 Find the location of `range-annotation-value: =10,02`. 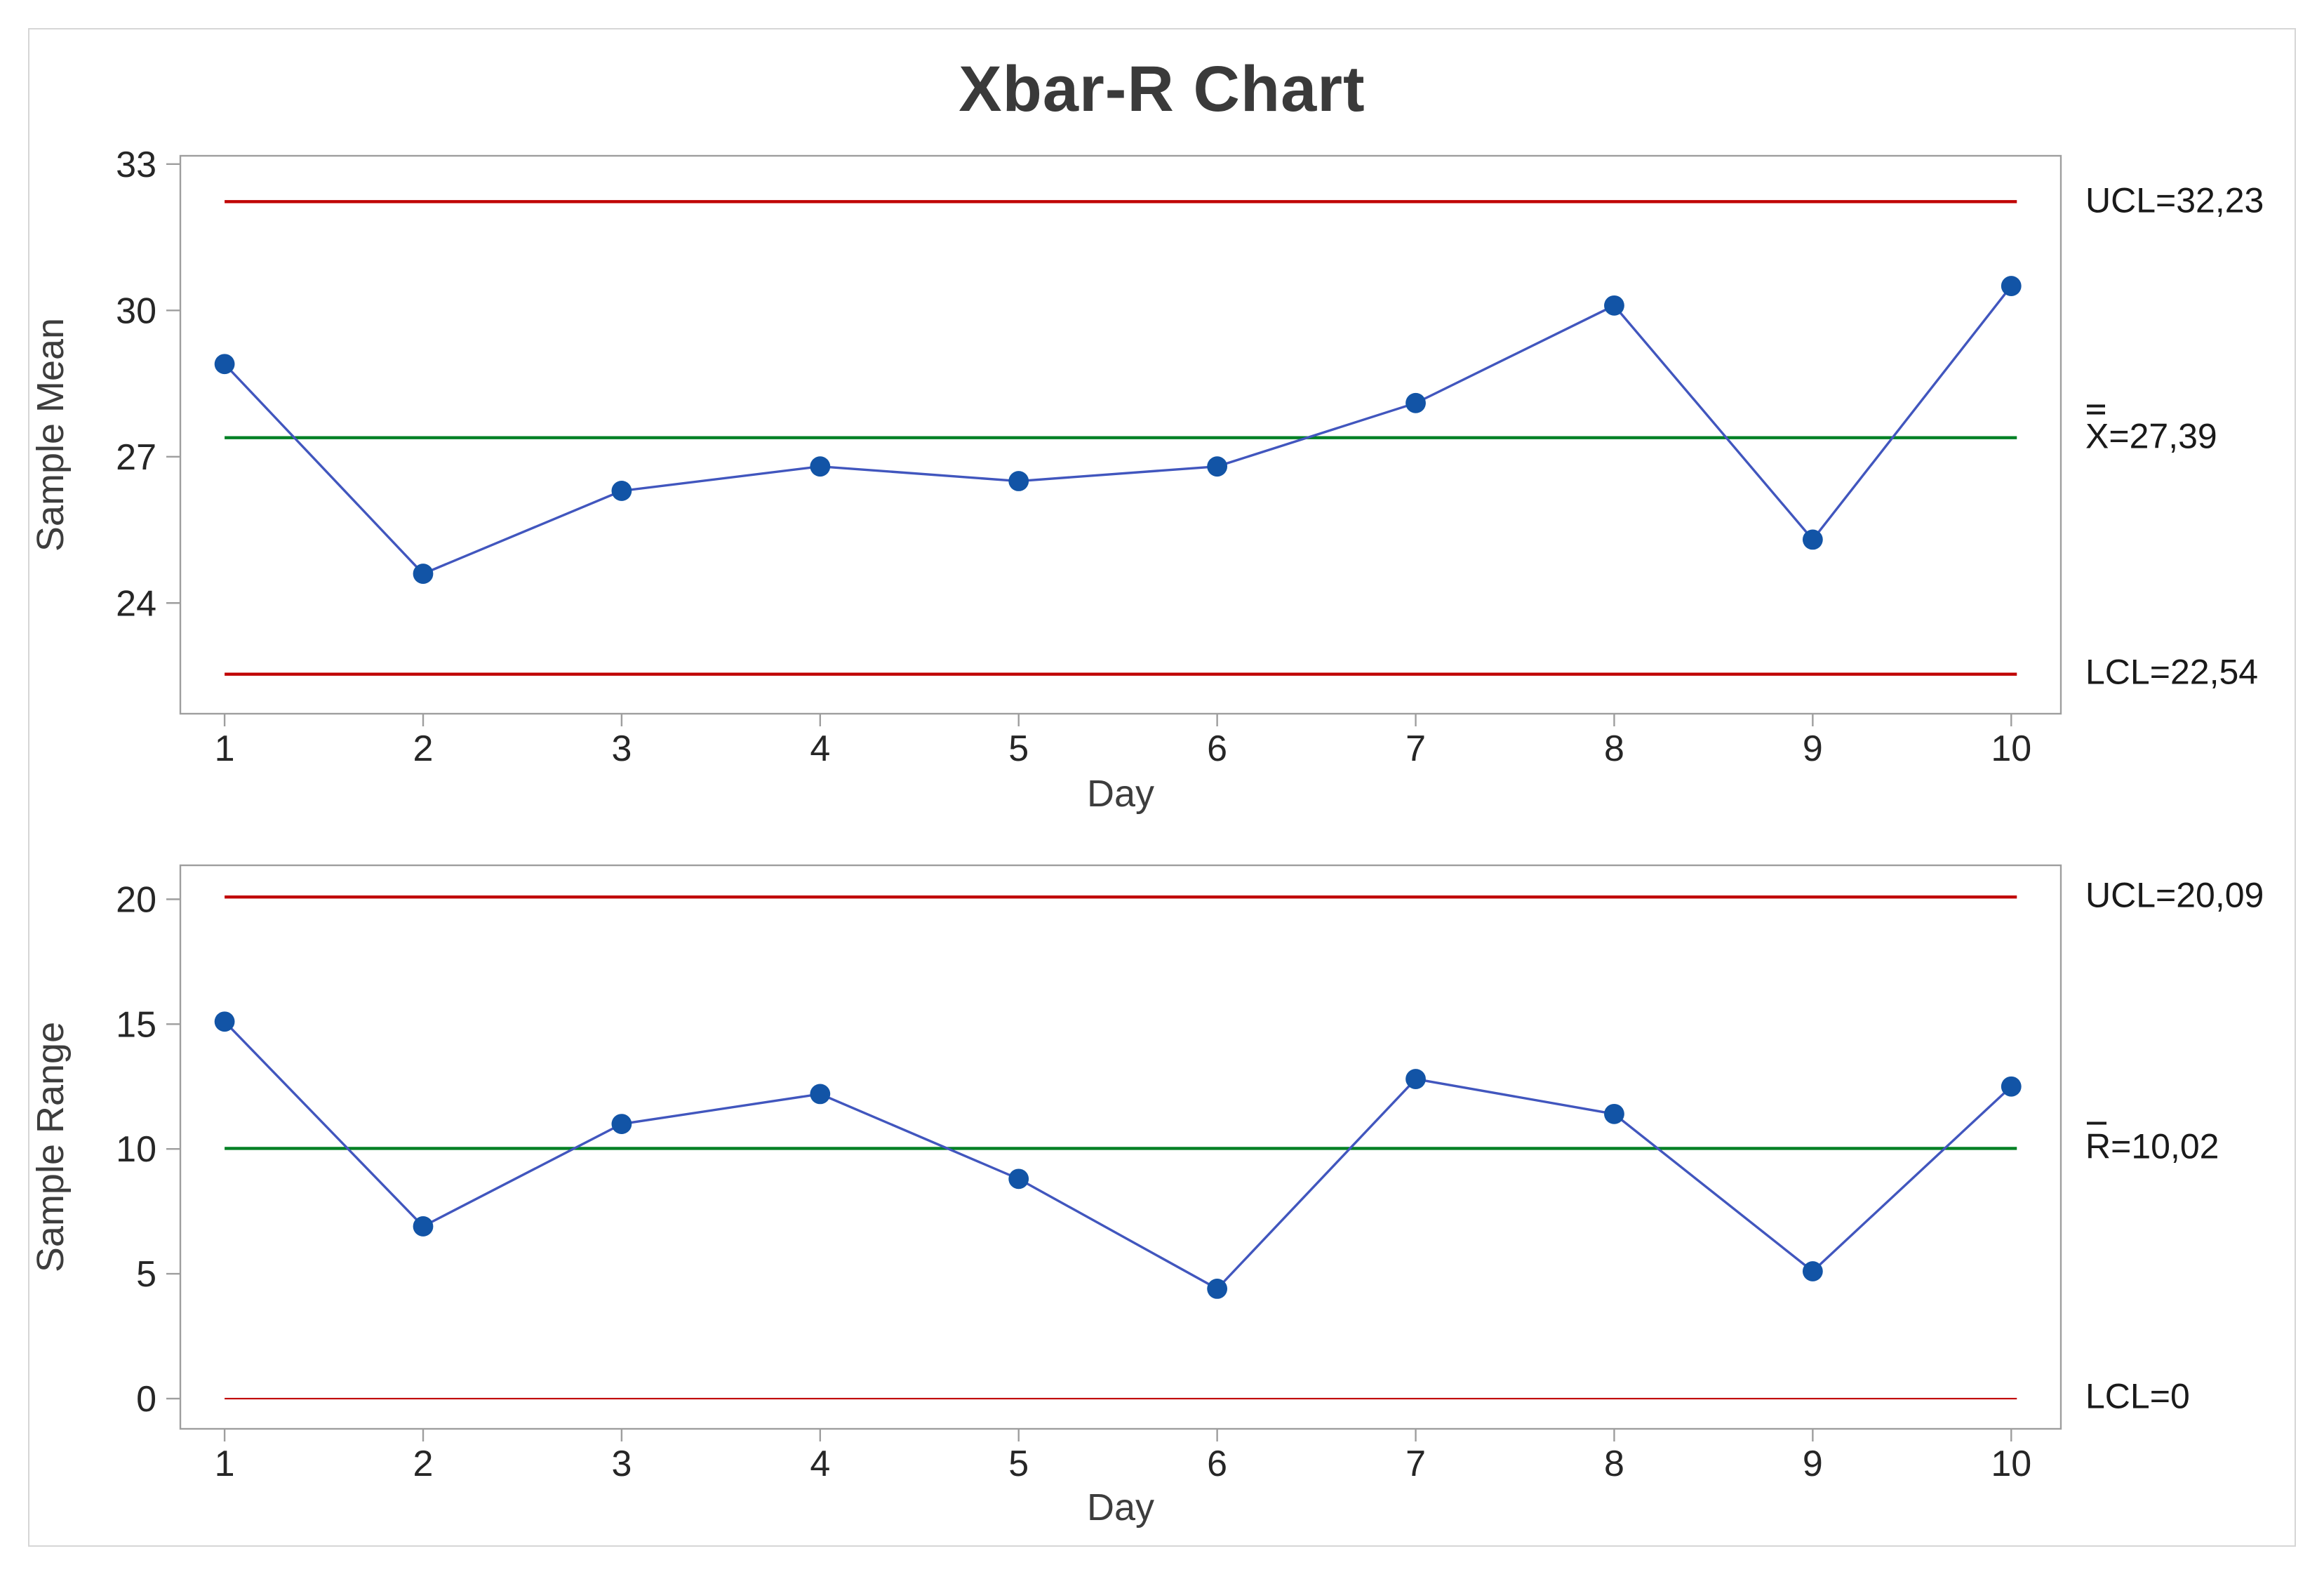

range-annotation-value: =10,02 is located at coordinates (2165, 1147).